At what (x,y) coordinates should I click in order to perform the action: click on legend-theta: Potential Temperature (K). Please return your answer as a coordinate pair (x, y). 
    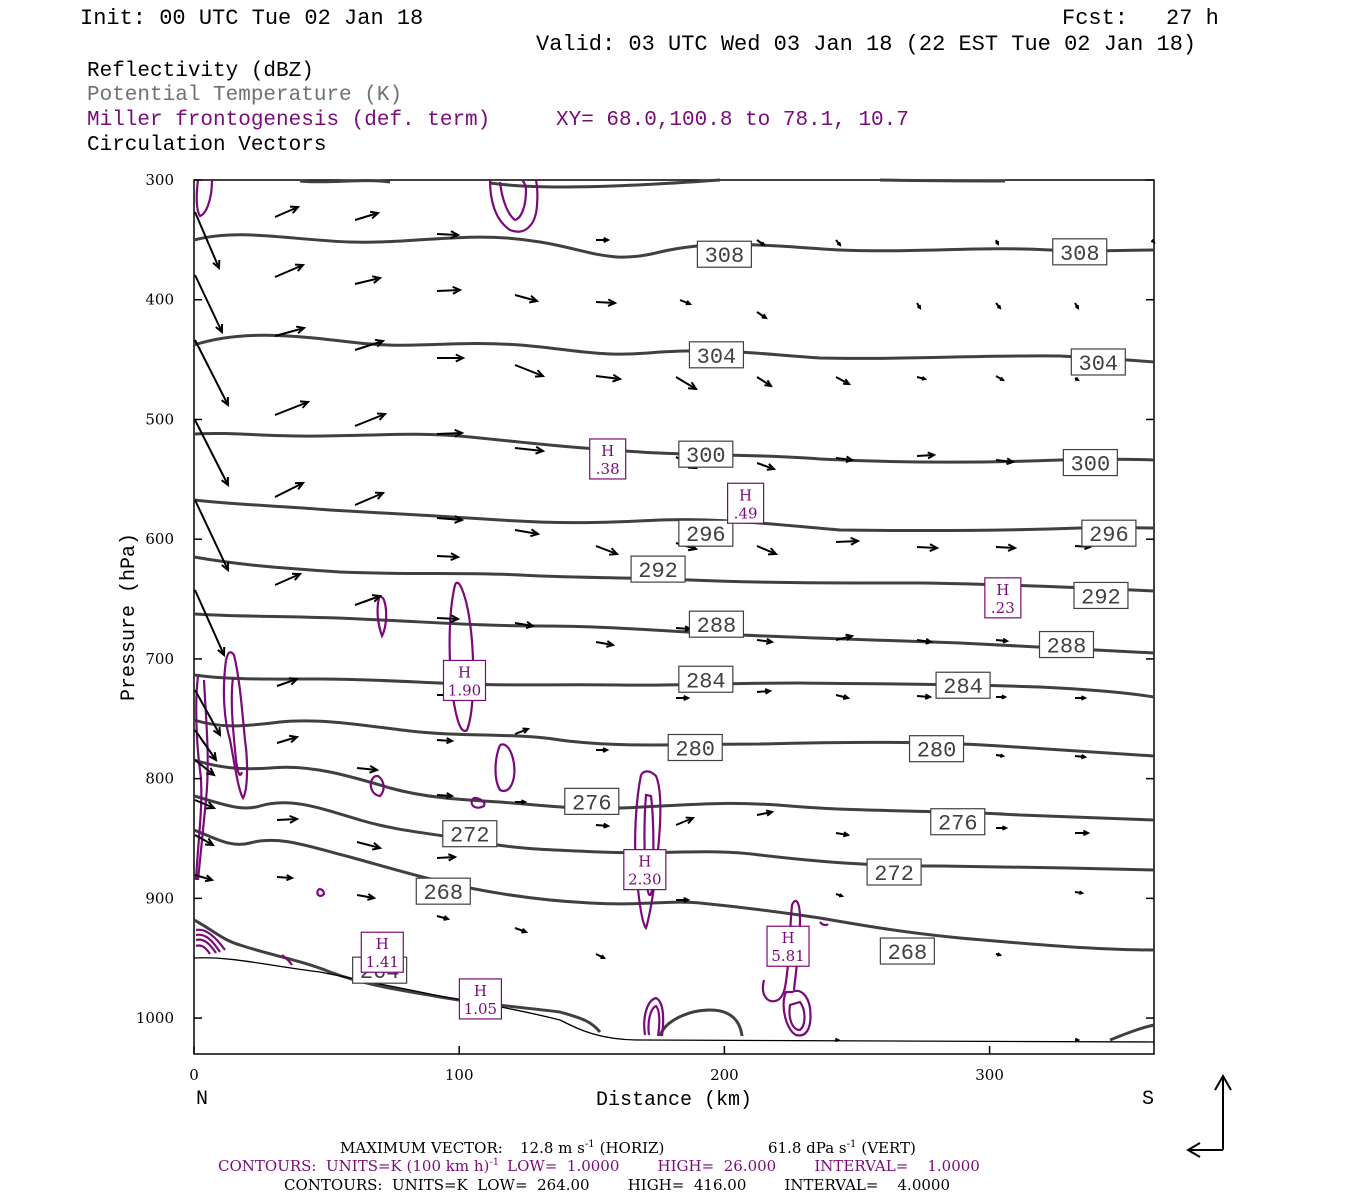
    Looking at the image, I should click on (244, 95).